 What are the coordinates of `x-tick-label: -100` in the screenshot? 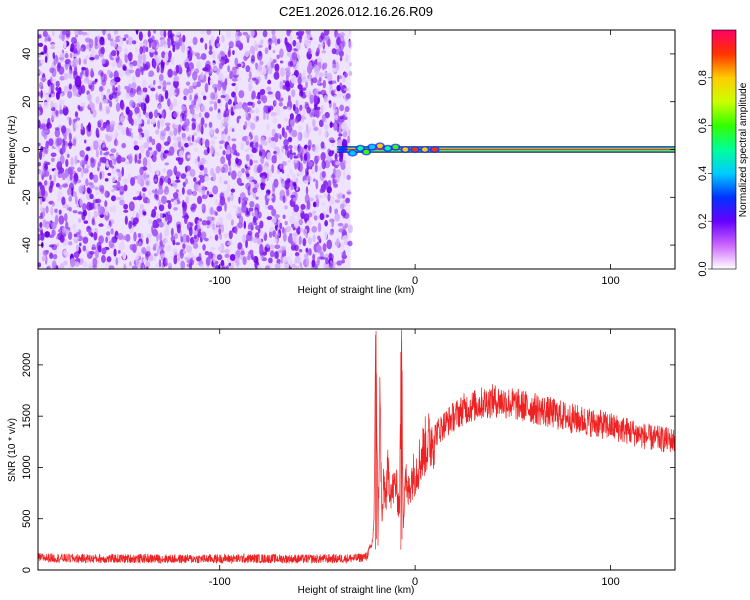 It's located at (220, 582).